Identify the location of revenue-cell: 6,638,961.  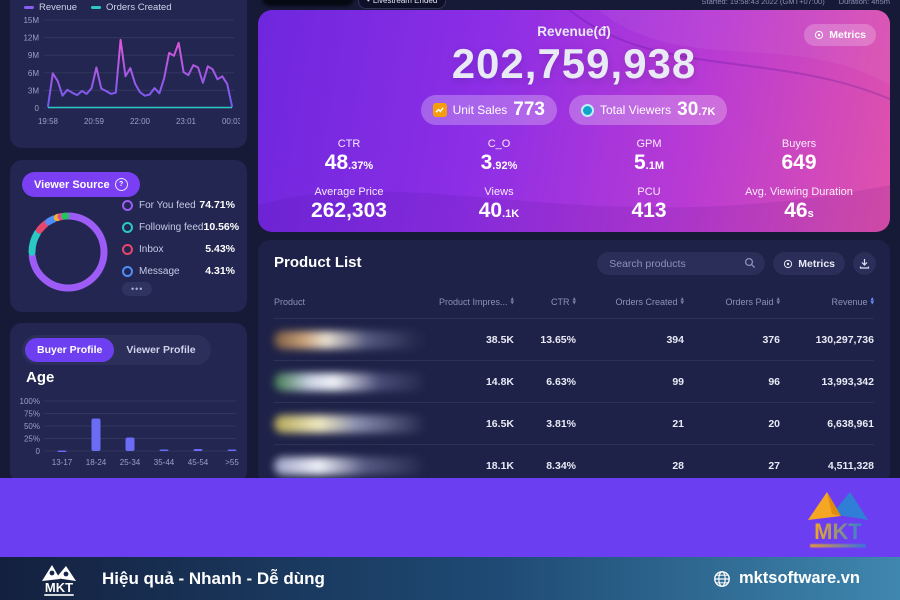
(850, 423).